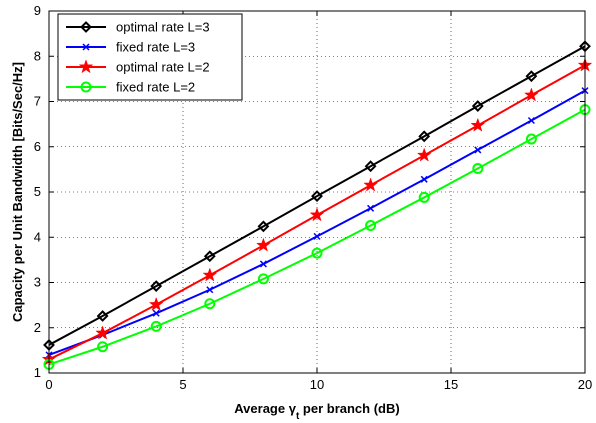 This screenshot has width=596, height=423. I want to click on x-tick-label: 15, so click(451, 384).